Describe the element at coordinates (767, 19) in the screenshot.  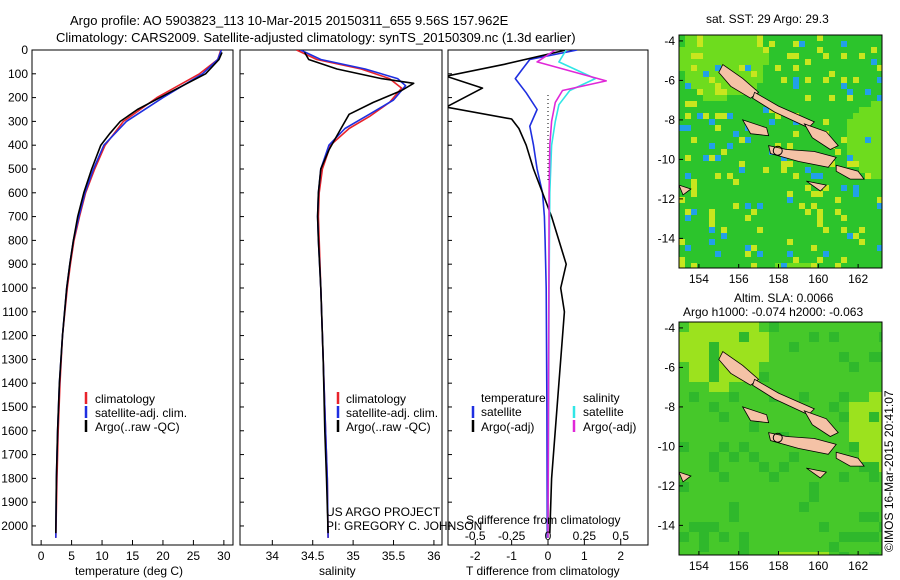
I see `sst-map-title: sat. SST: 29 Argo: 29.3` at that location.